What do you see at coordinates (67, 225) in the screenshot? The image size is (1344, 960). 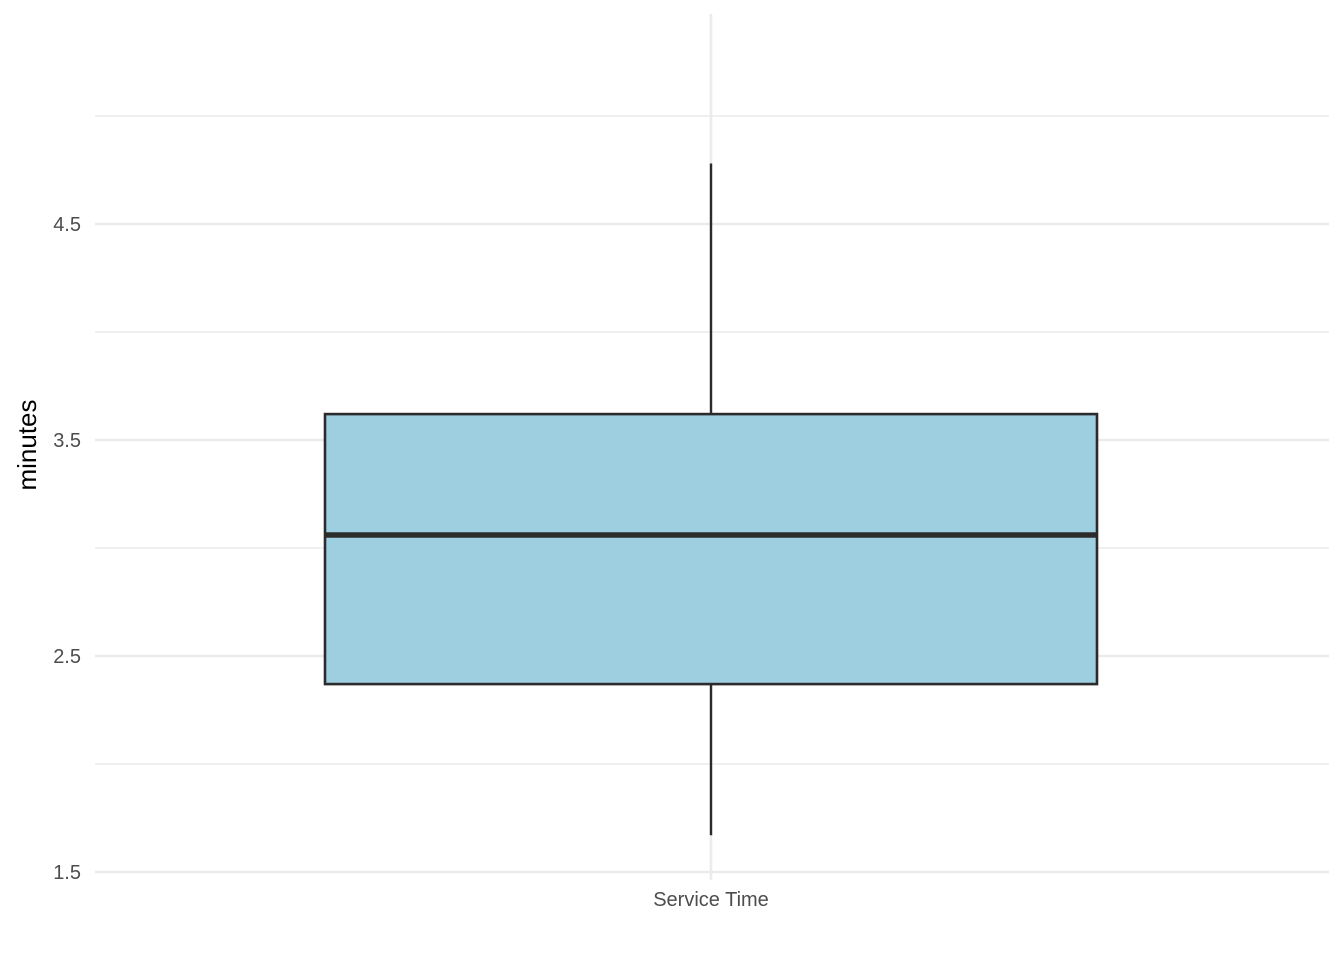 I see `y-tick-label: 4.5` at bounding box center [67, 225].